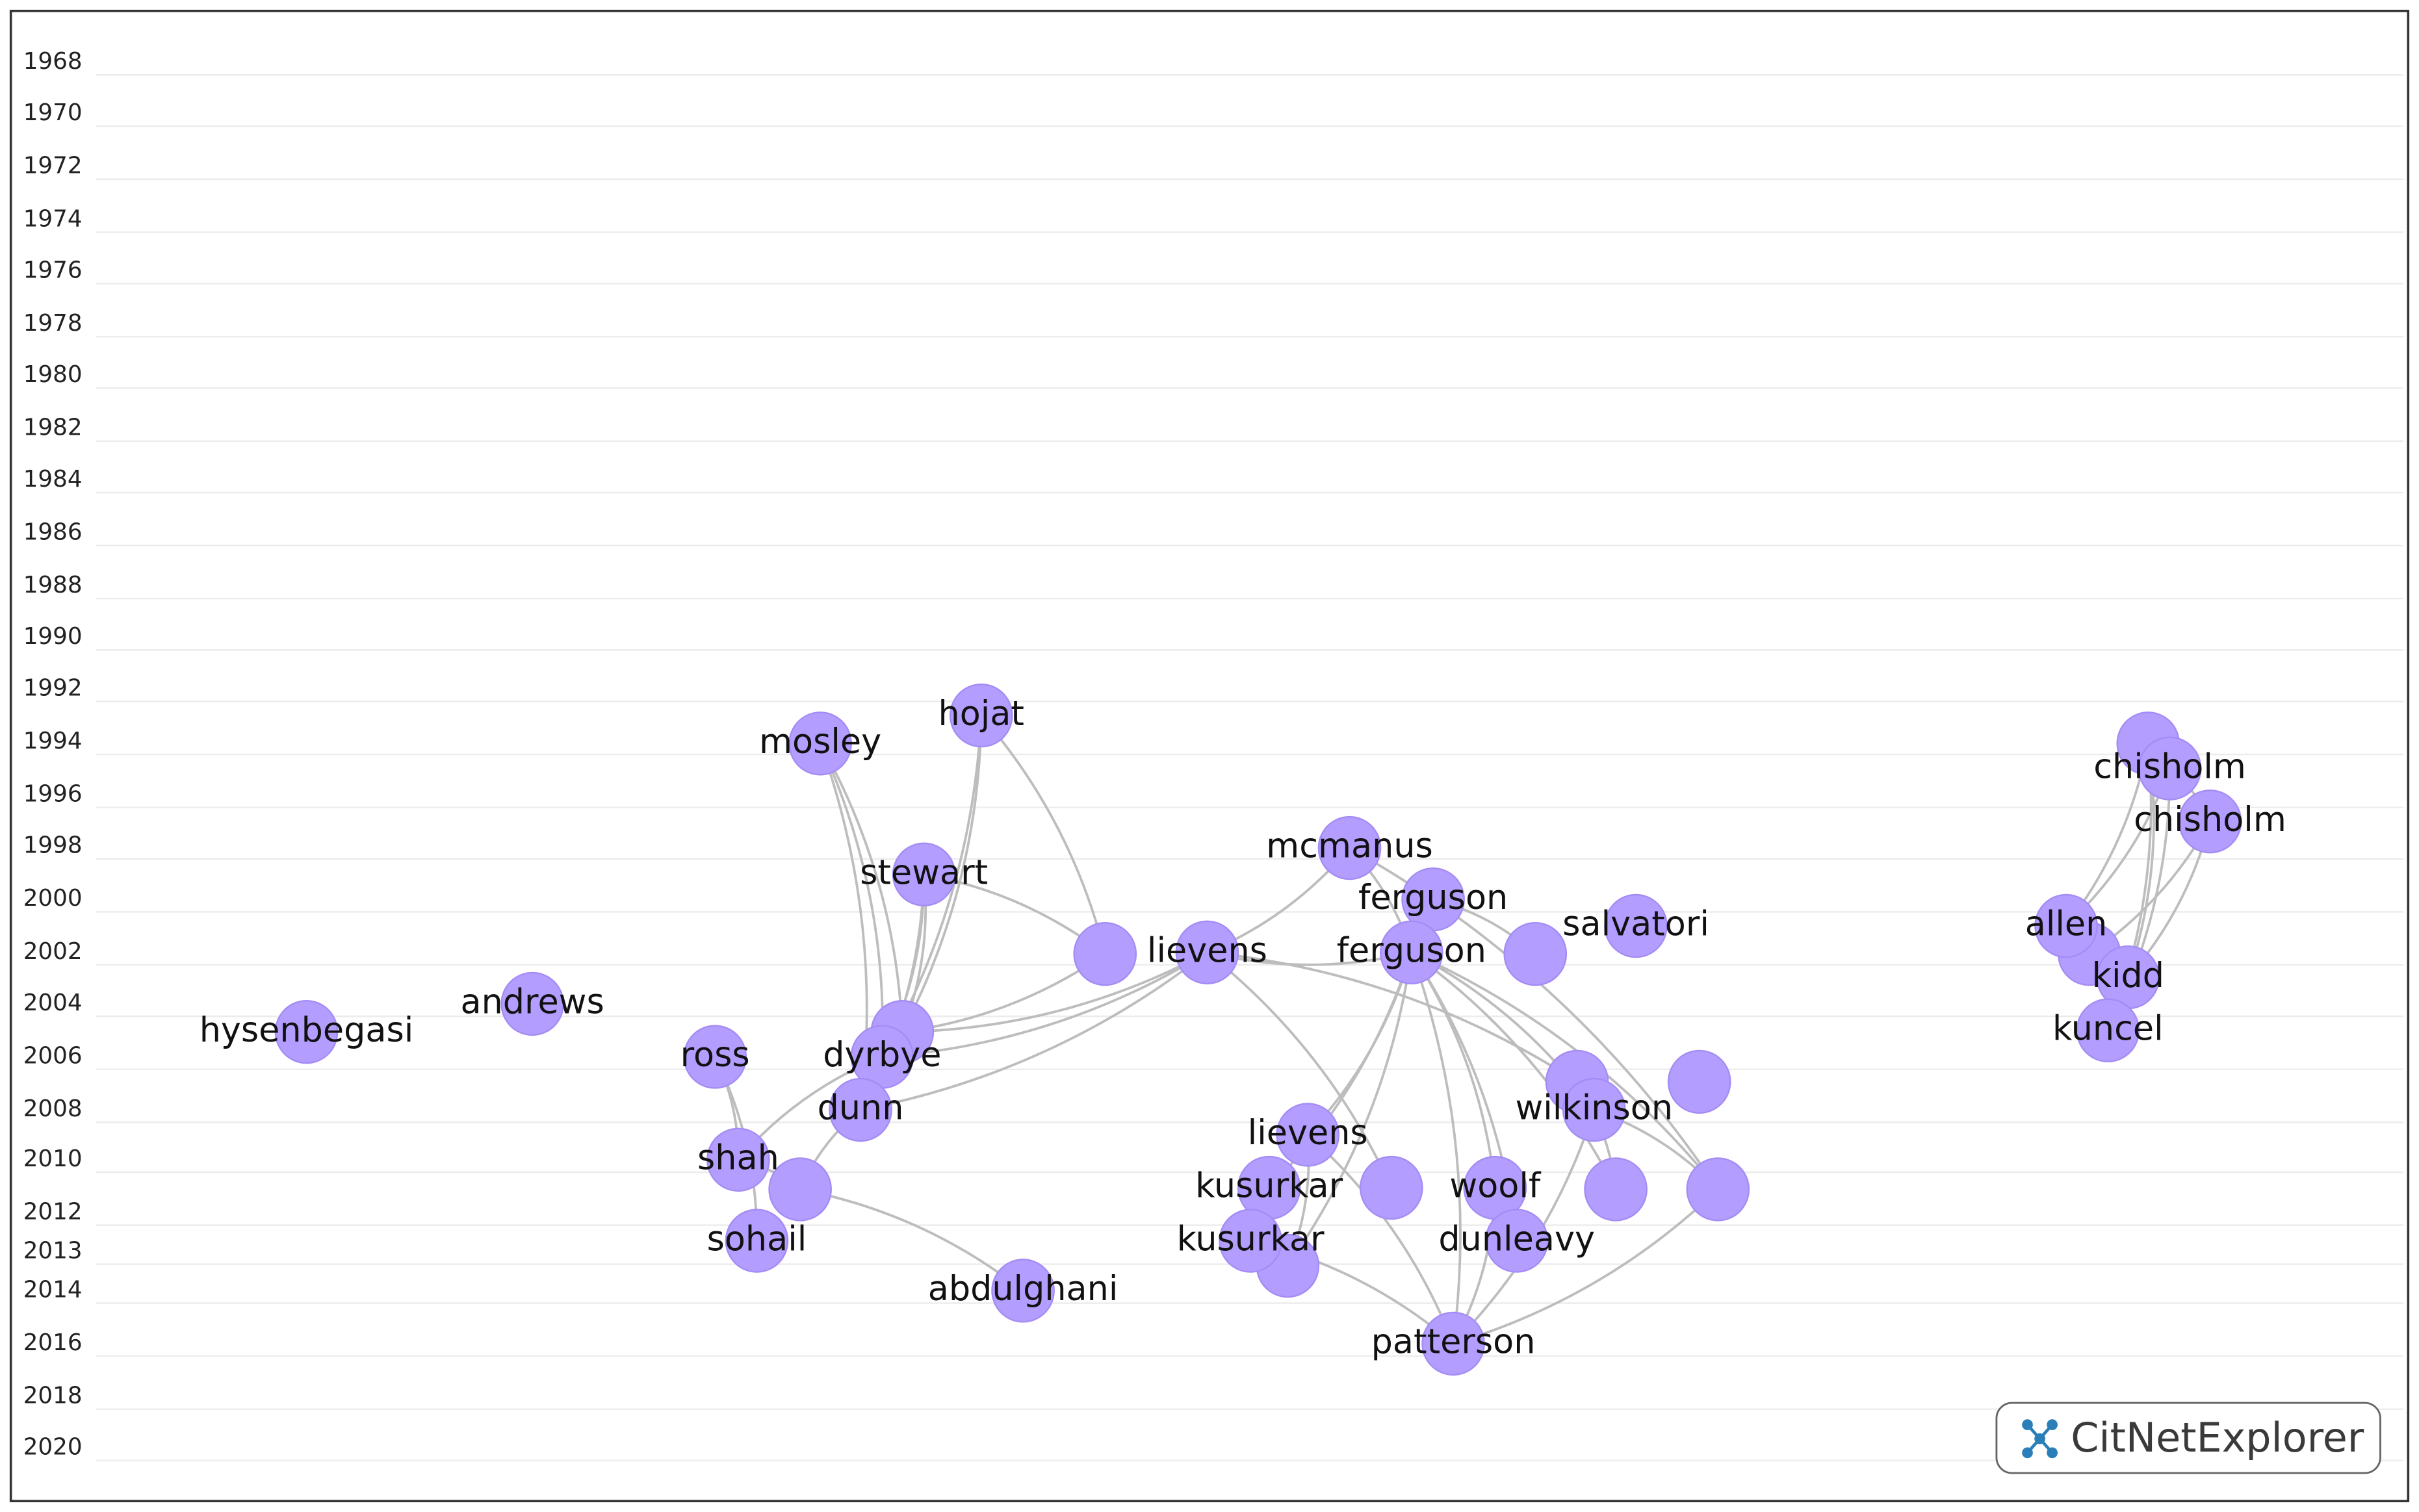 This screenshot has width=2419, height=1512. Describe the element at coordinates (53, 1159) in the screenshot. I see `year-label: 2010` at that location.